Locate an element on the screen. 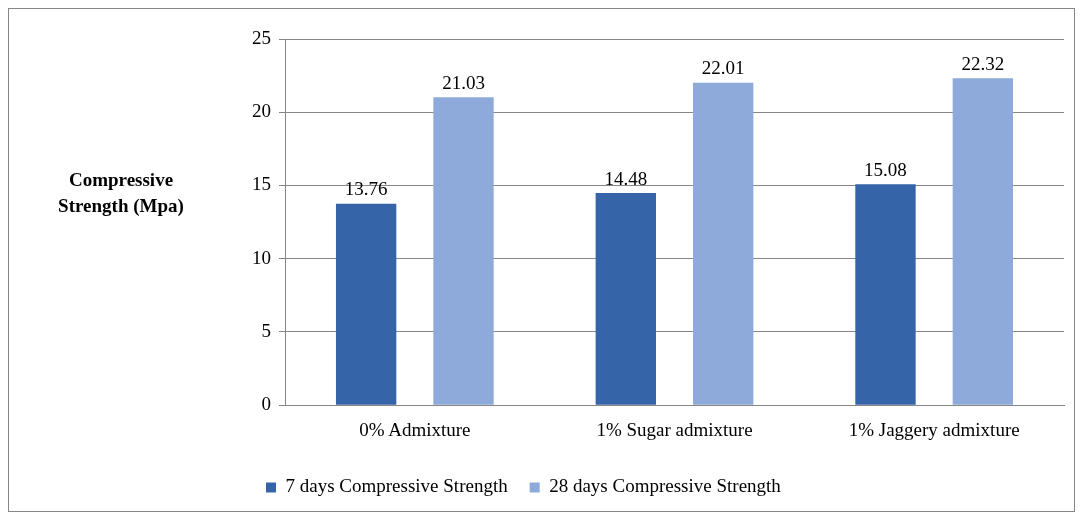 The image size is (1083, 520). y-tick-label: 25 is located at coordinates (261, 37).